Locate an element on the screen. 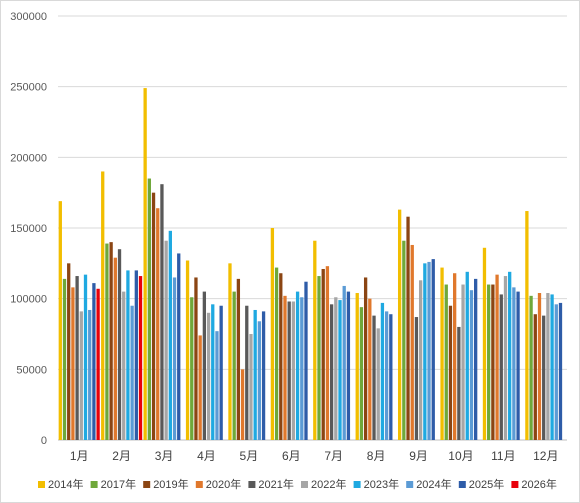 This screenshot has width=580, height=503. y-tick-label: 150000 is located at coordinates (28, 229).